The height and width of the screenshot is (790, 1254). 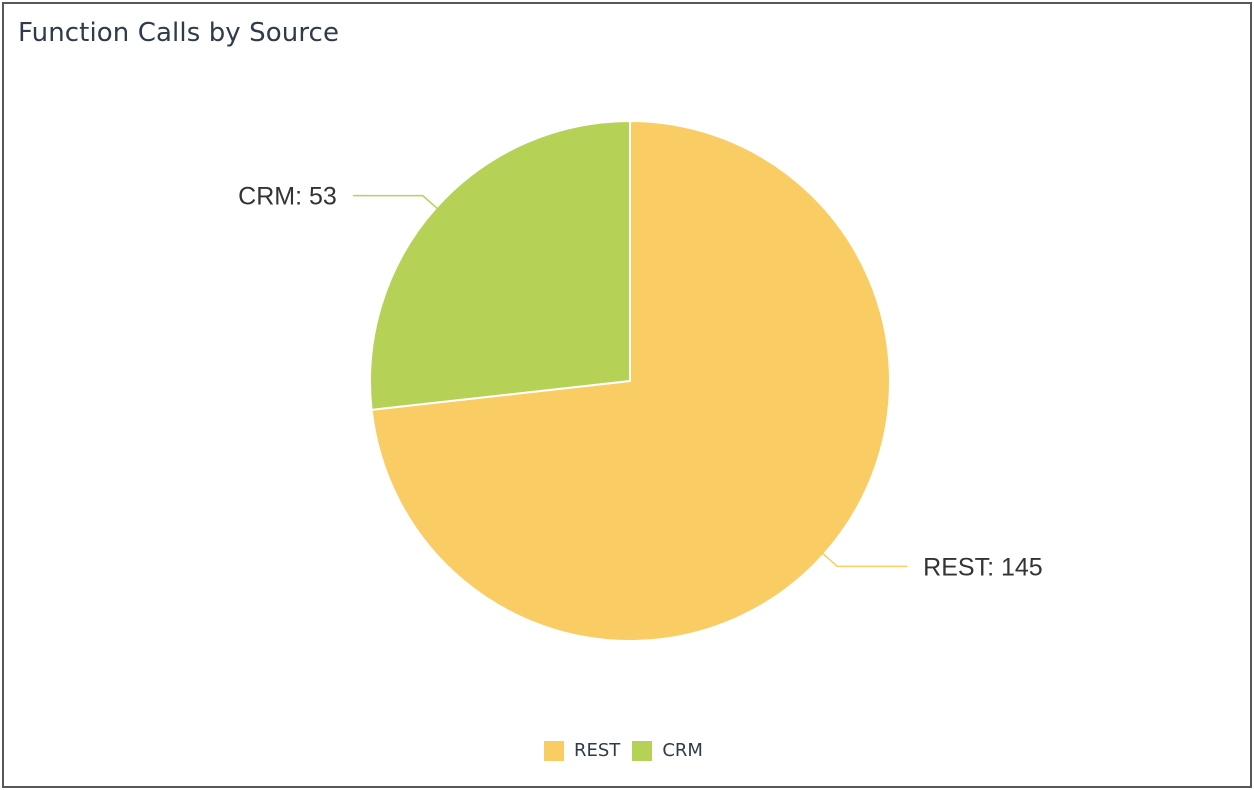 I want to click on legend-item-rest: REST, so click(x=582, y=750).